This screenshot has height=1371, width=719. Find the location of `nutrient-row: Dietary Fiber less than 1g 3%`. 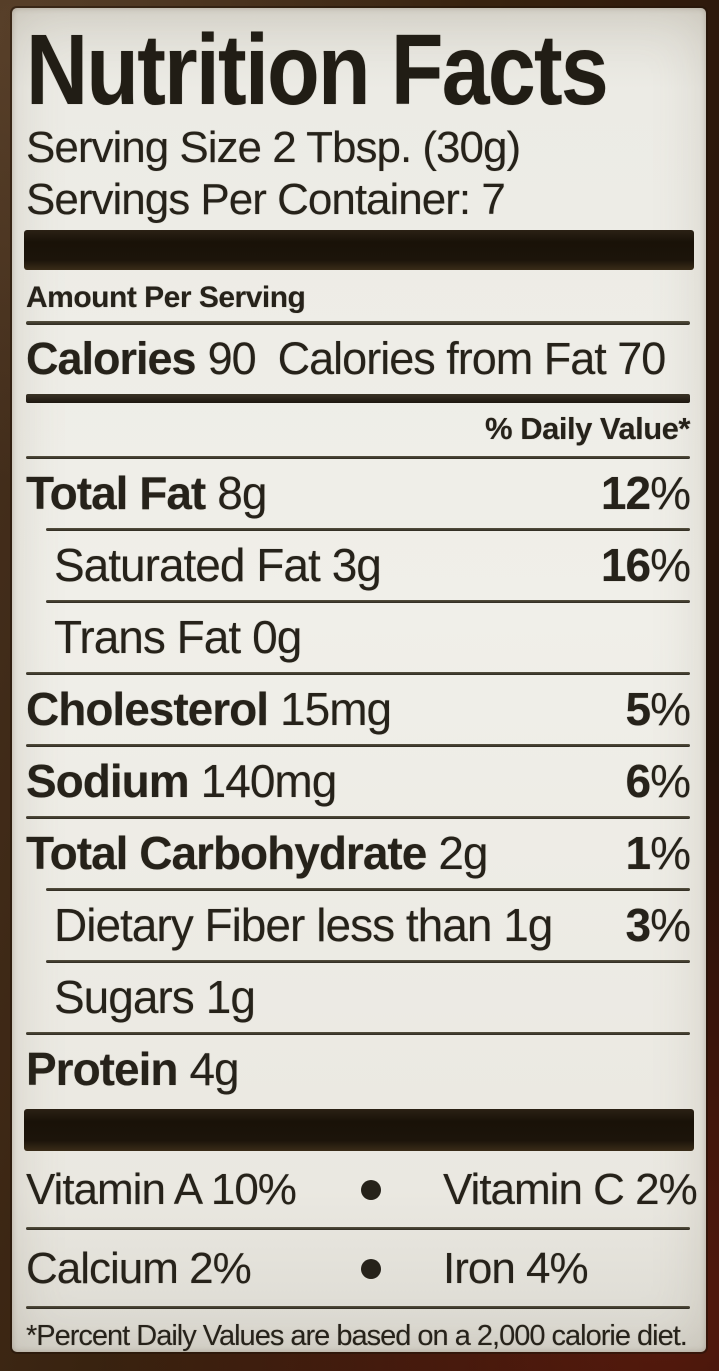

nutrient-row: Dietary Fiber less than 1g 3% is located at coordinates (358, 925).